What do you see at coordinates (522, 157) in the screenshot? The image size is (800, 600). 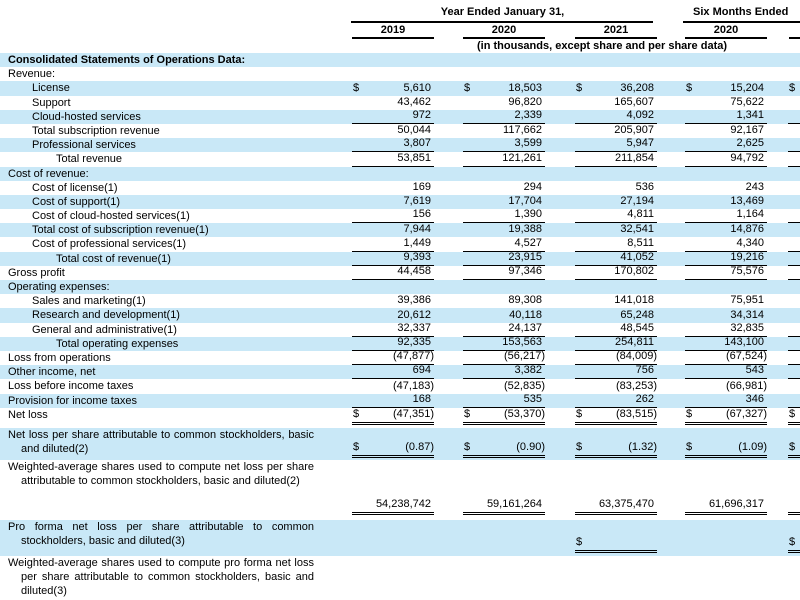 I see `cell-value: 121,261` at bounding box center [522, 157].